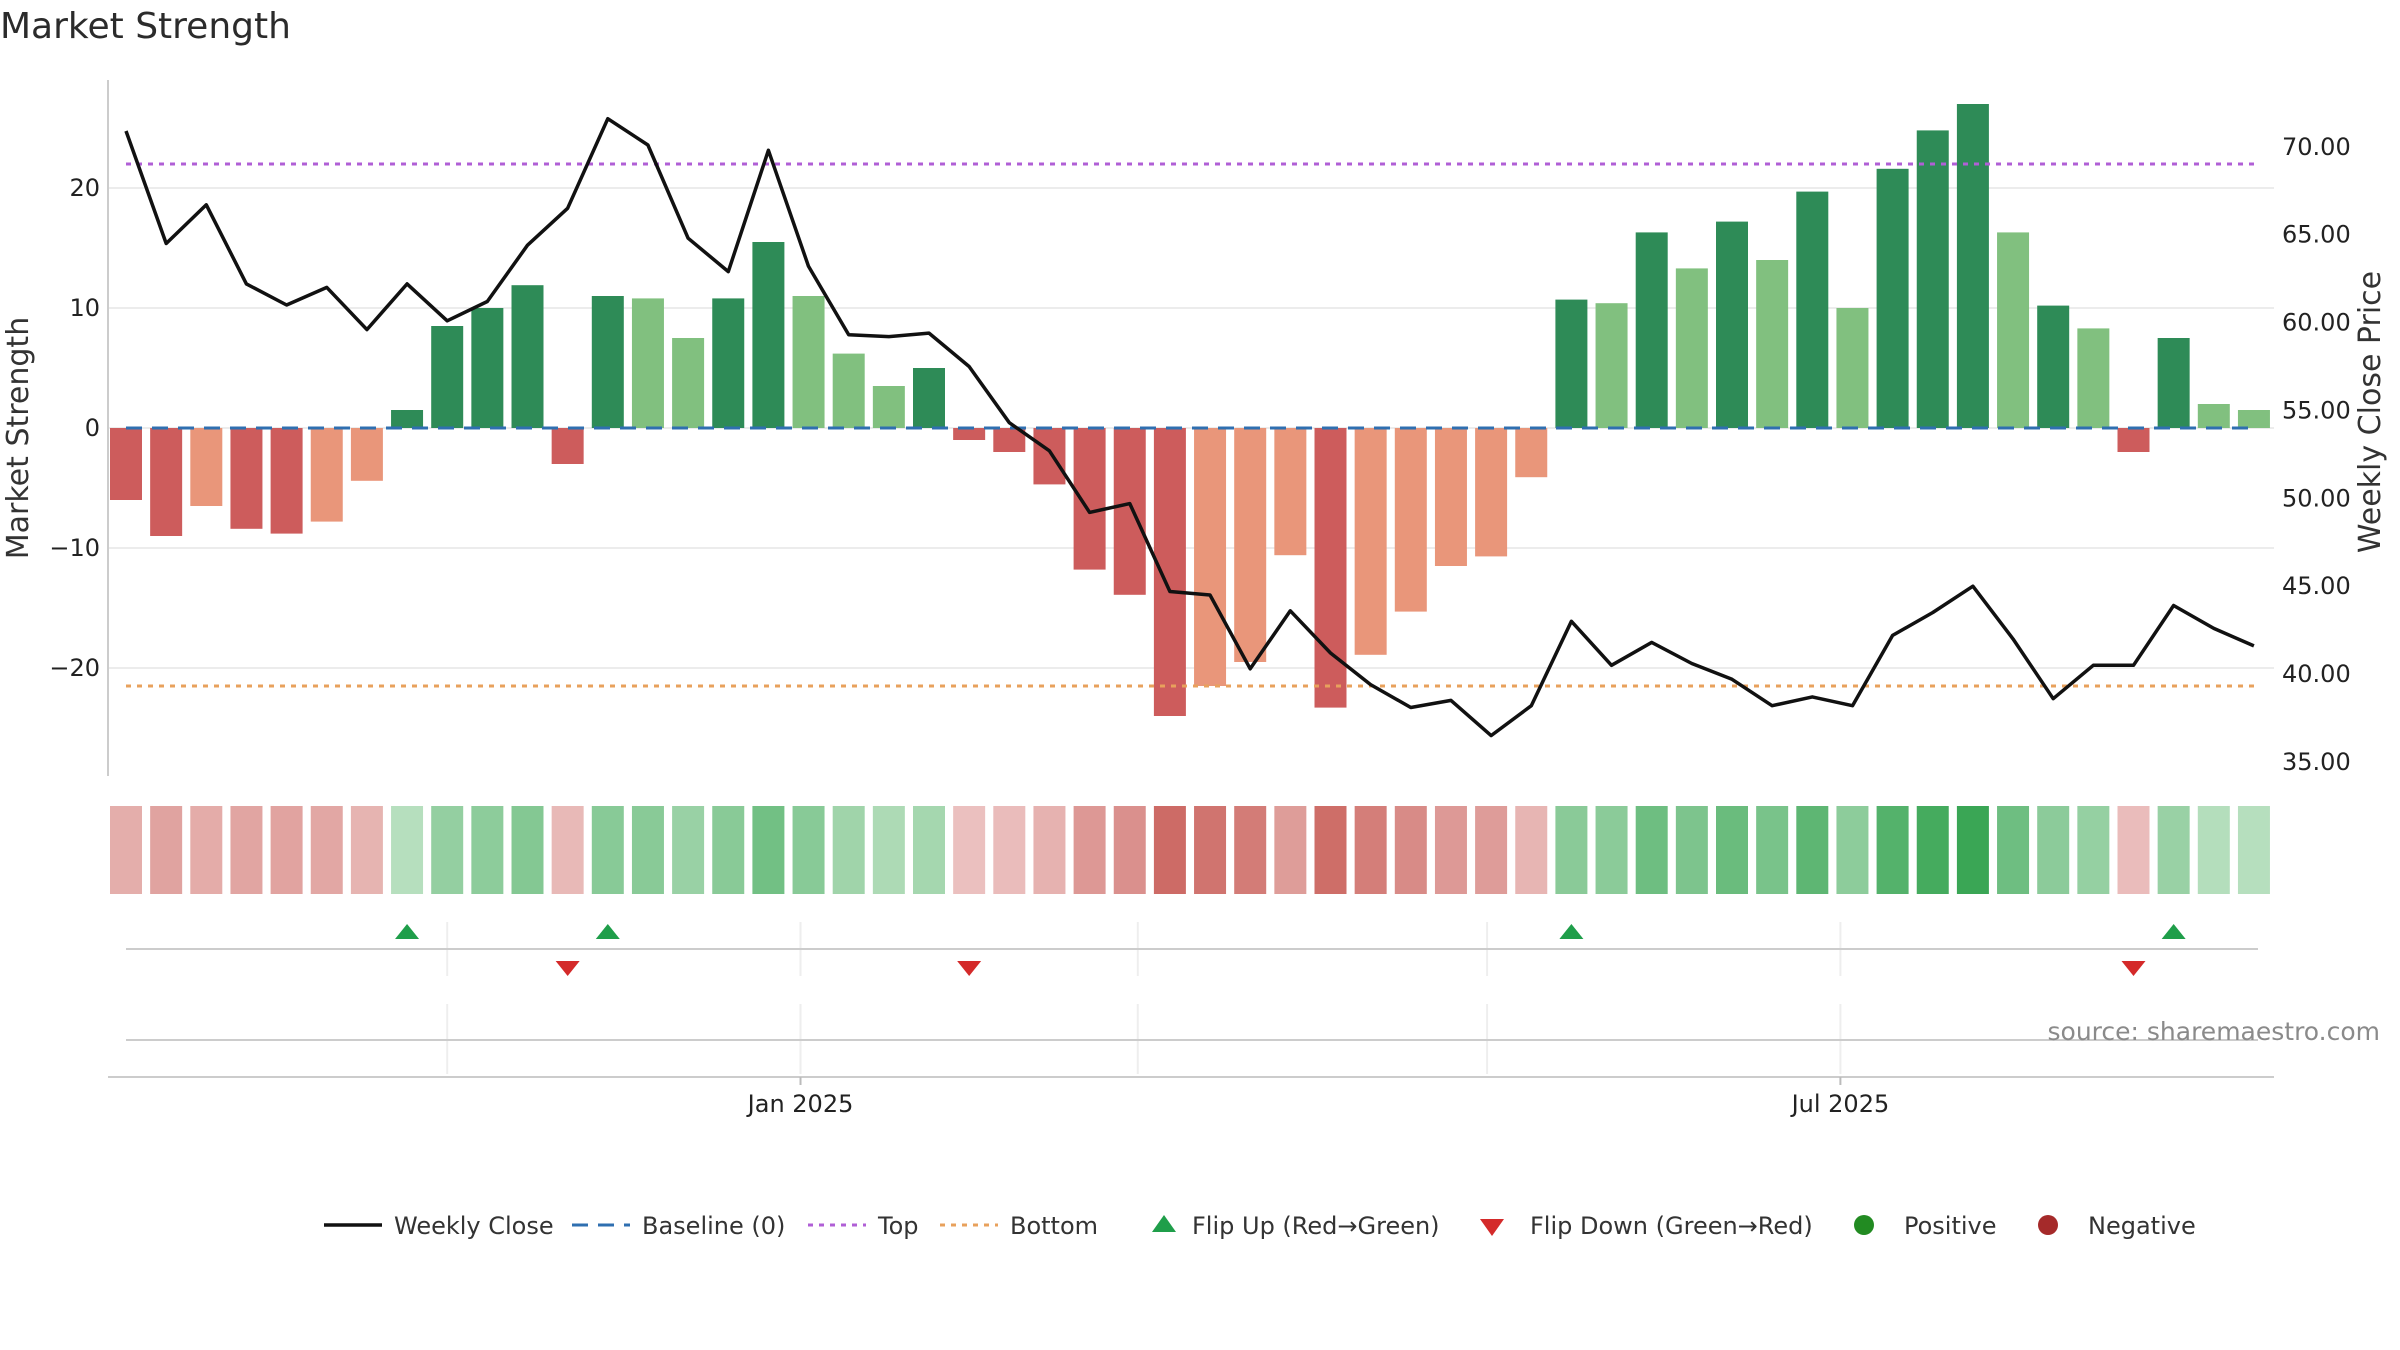 This screenshot has height=1350, width=2400. What do you see at coordinates (18, 438) in the screenshot?
I see `left-axis-label: Market Strength` at bounding box center [18, 438].